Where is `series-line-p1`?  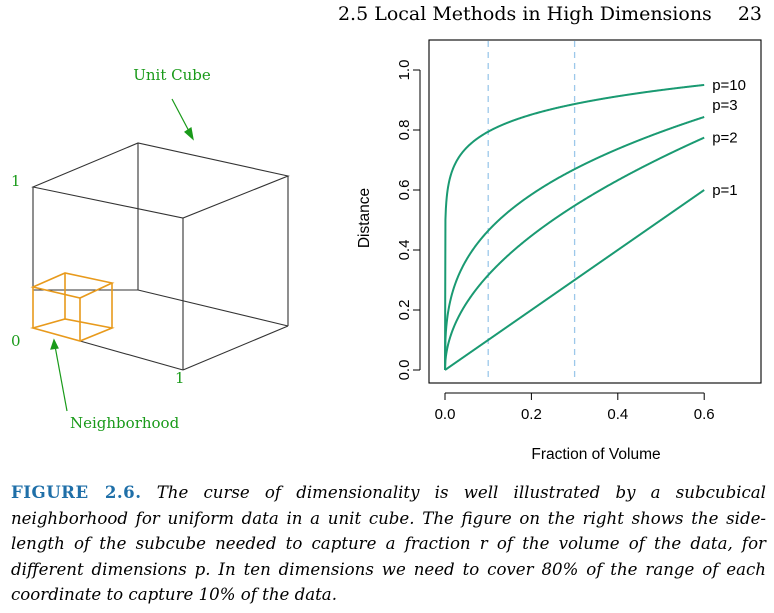
series-line-p1 is located at coordinates (574, 280).